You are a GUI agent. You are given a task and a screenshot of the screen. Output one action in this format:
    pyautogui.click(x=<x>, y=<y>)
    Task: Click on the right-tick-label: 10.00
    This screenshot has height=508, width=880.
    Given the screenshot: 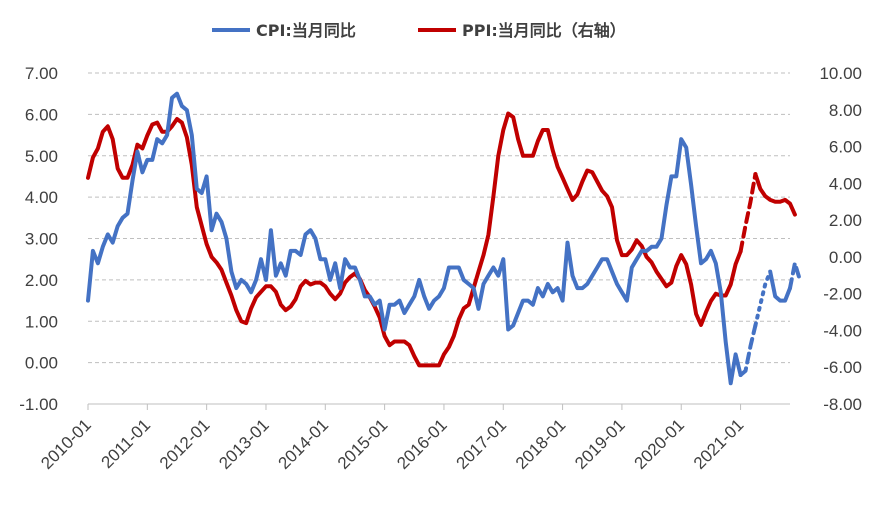 What is the action you would take?
    pyautogui.click(x=840, y=73)
    